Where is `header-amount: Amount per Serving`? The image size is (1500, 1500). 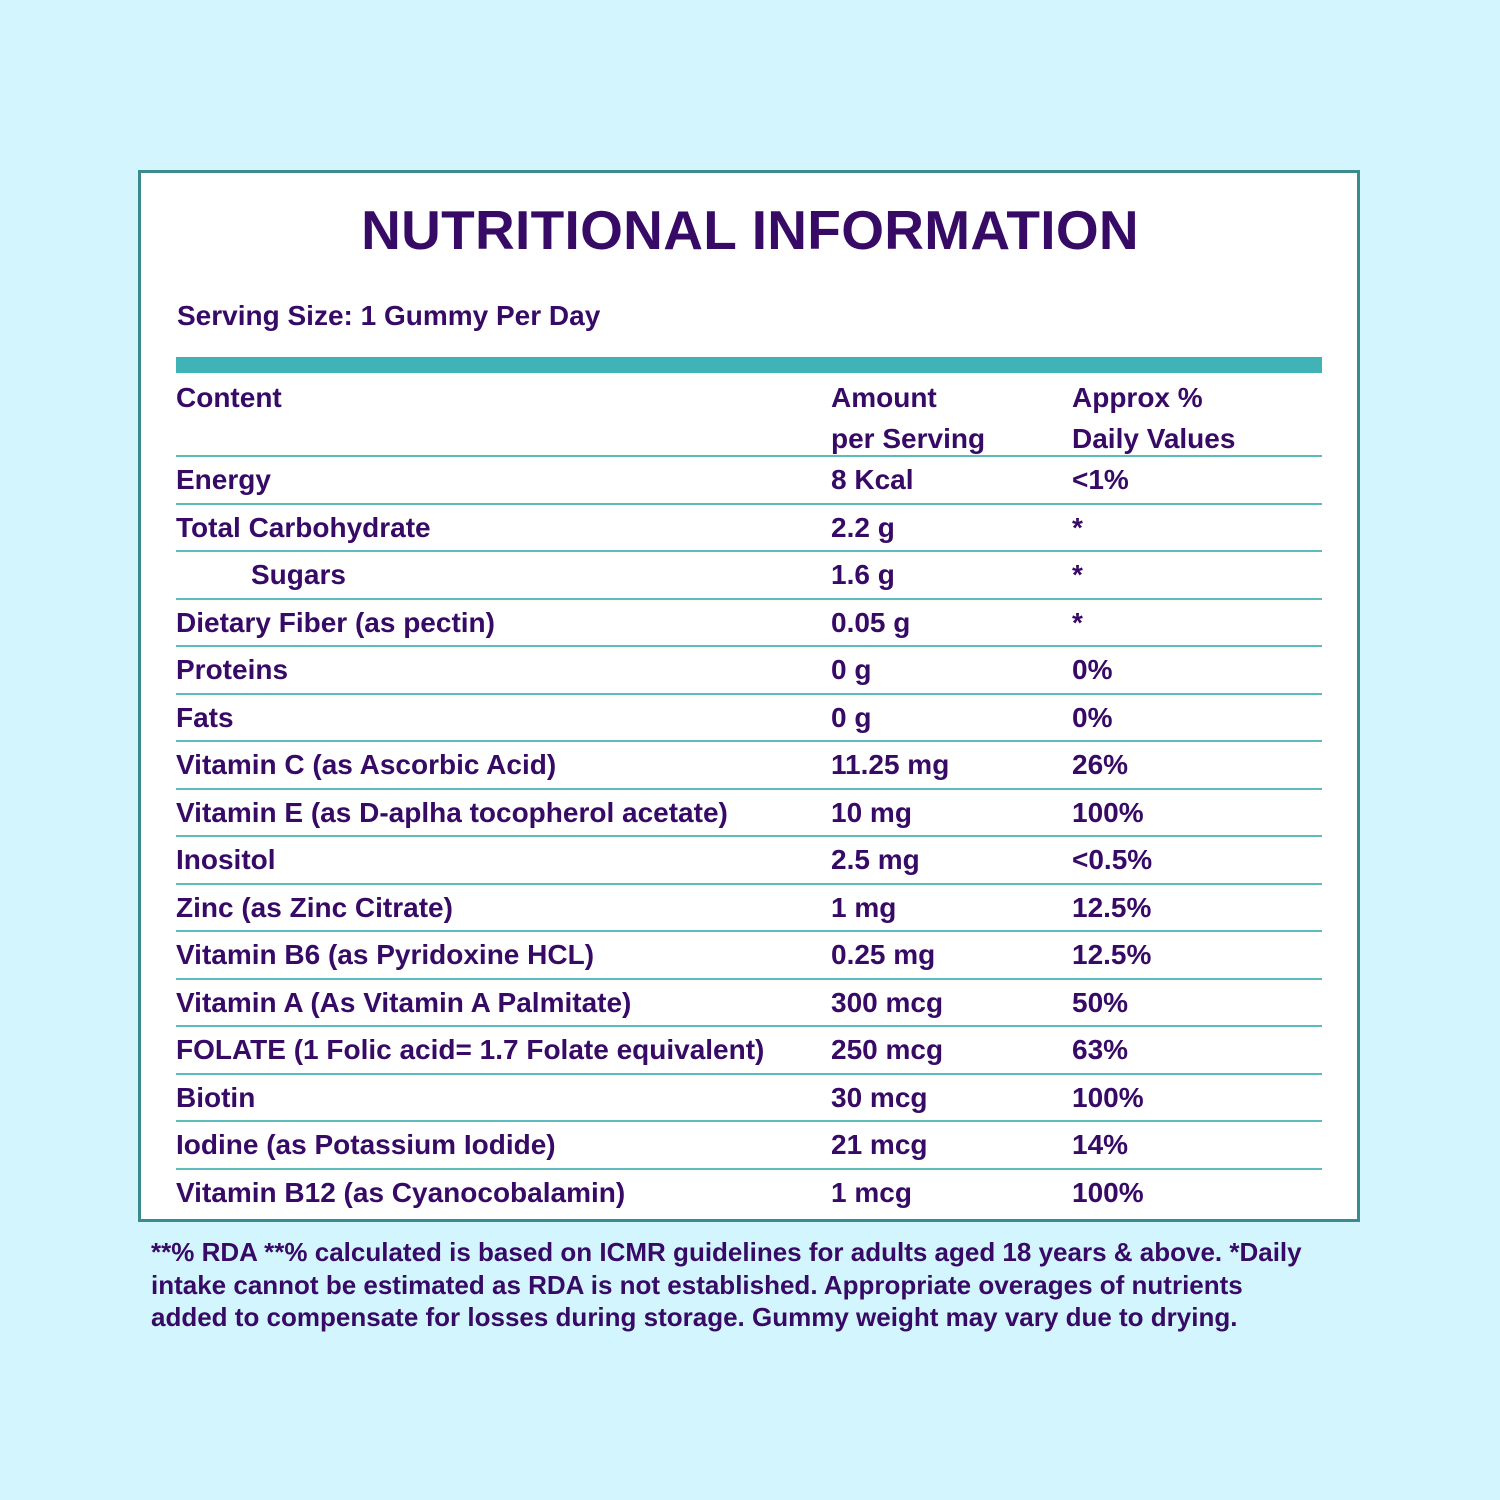
header-amount: Amount per Serving is located at coordinates (908, 418).